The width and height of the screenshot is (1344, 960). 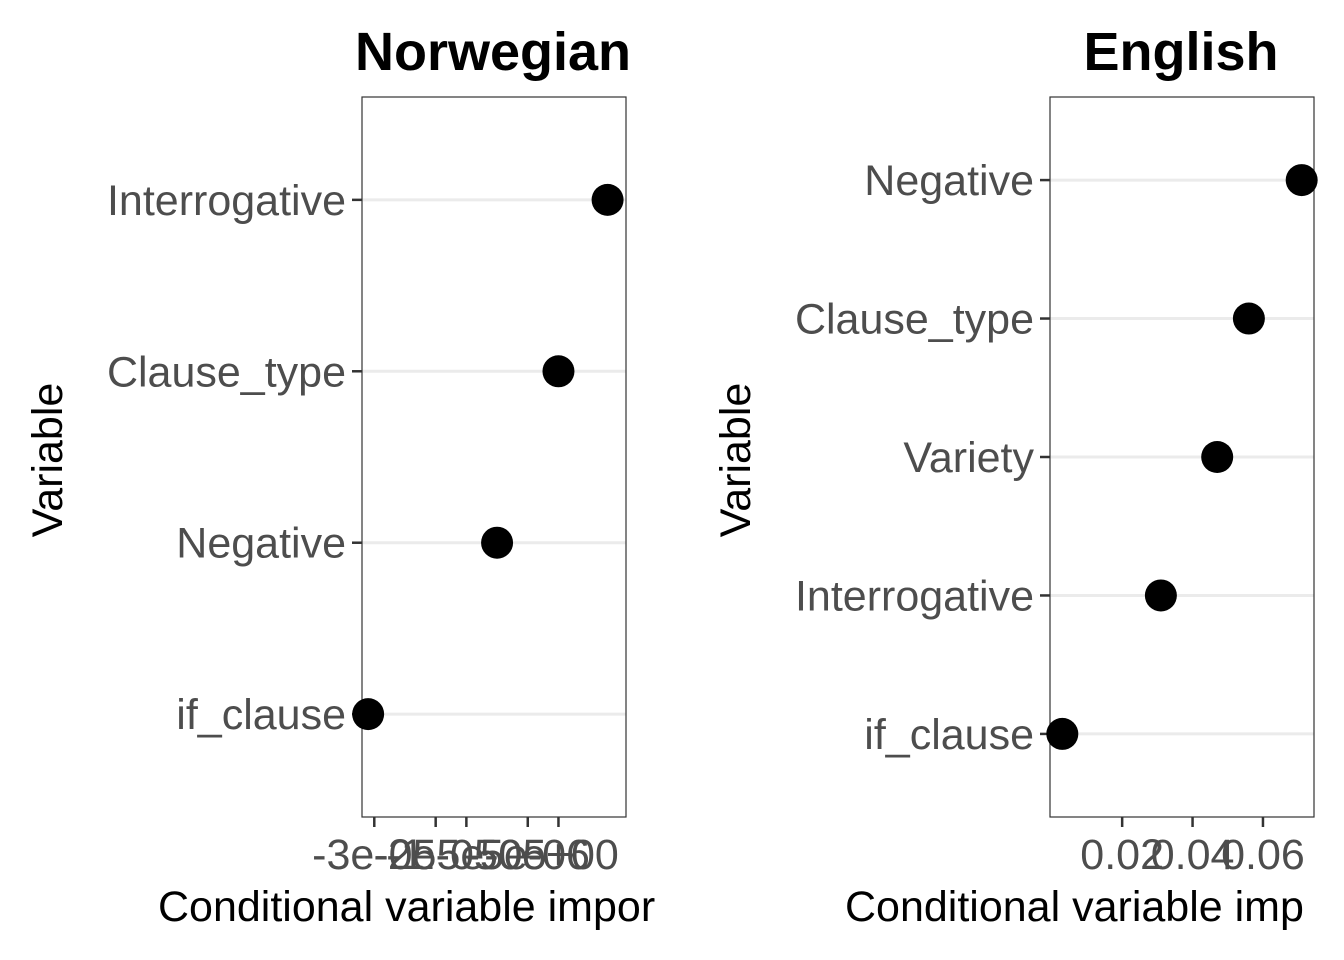 What do you see at coordinates (1160, 595) in the screenshot?
I see `english-point-interrogative` at bounding box center [1160, 595].